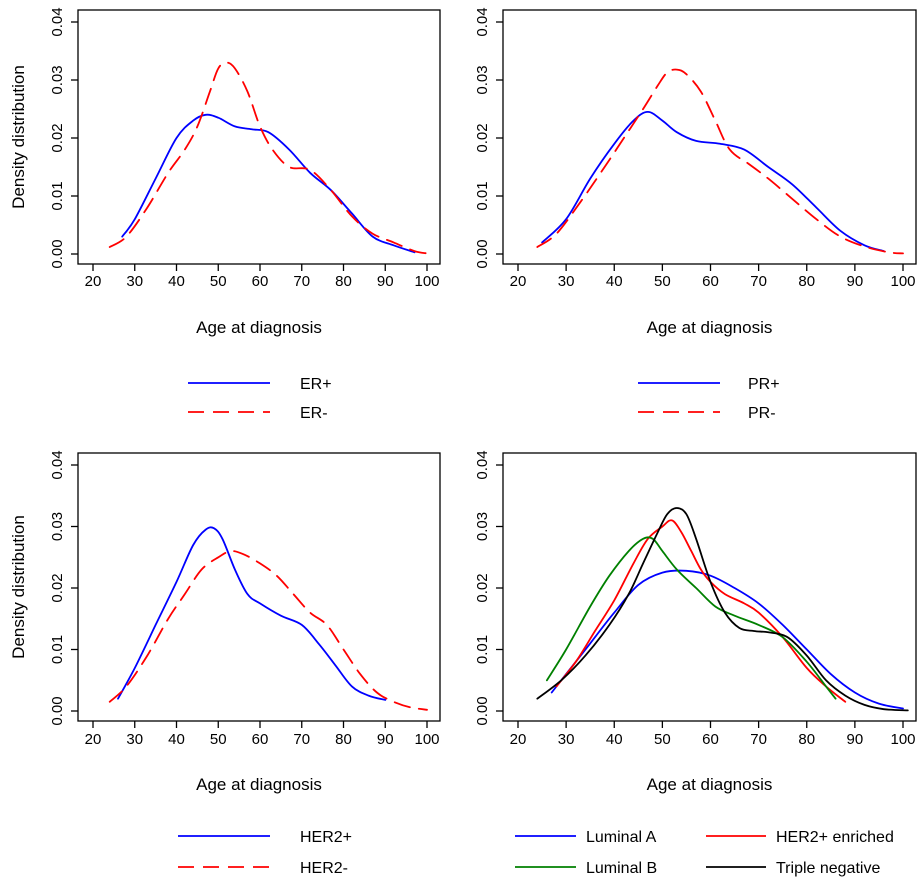 The height and width of the screenshot is (888, 922). Describe the element at coordinates (621, 868) in the screenshot. I see `legend-label: Luminal B` at that location.